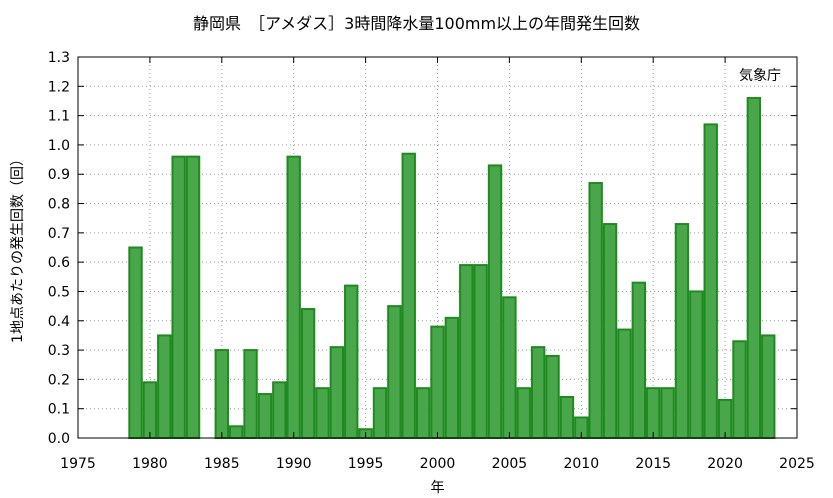  What do you see at coordinates (394, 372) in the screenshot?
I see `bar-1997` at bounding box center [394, 372].